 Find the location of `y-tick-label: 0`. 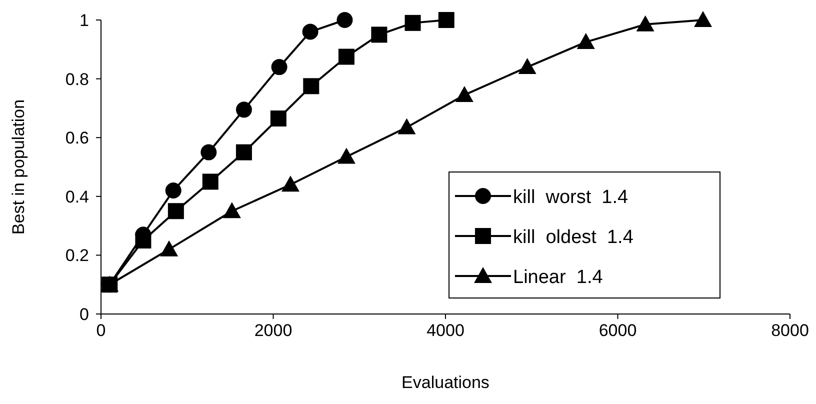

y-tick-label: 0 is located at coordinates (84, 314).